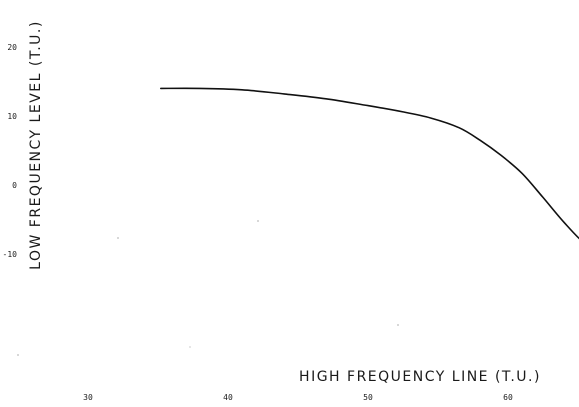 Image resolution: width=579 pixels, height=407 pixels. What do you see at coordinates (88, 397) in the screenshot?
I see `x-tick-label: 30` at bounding box center [88, 397].